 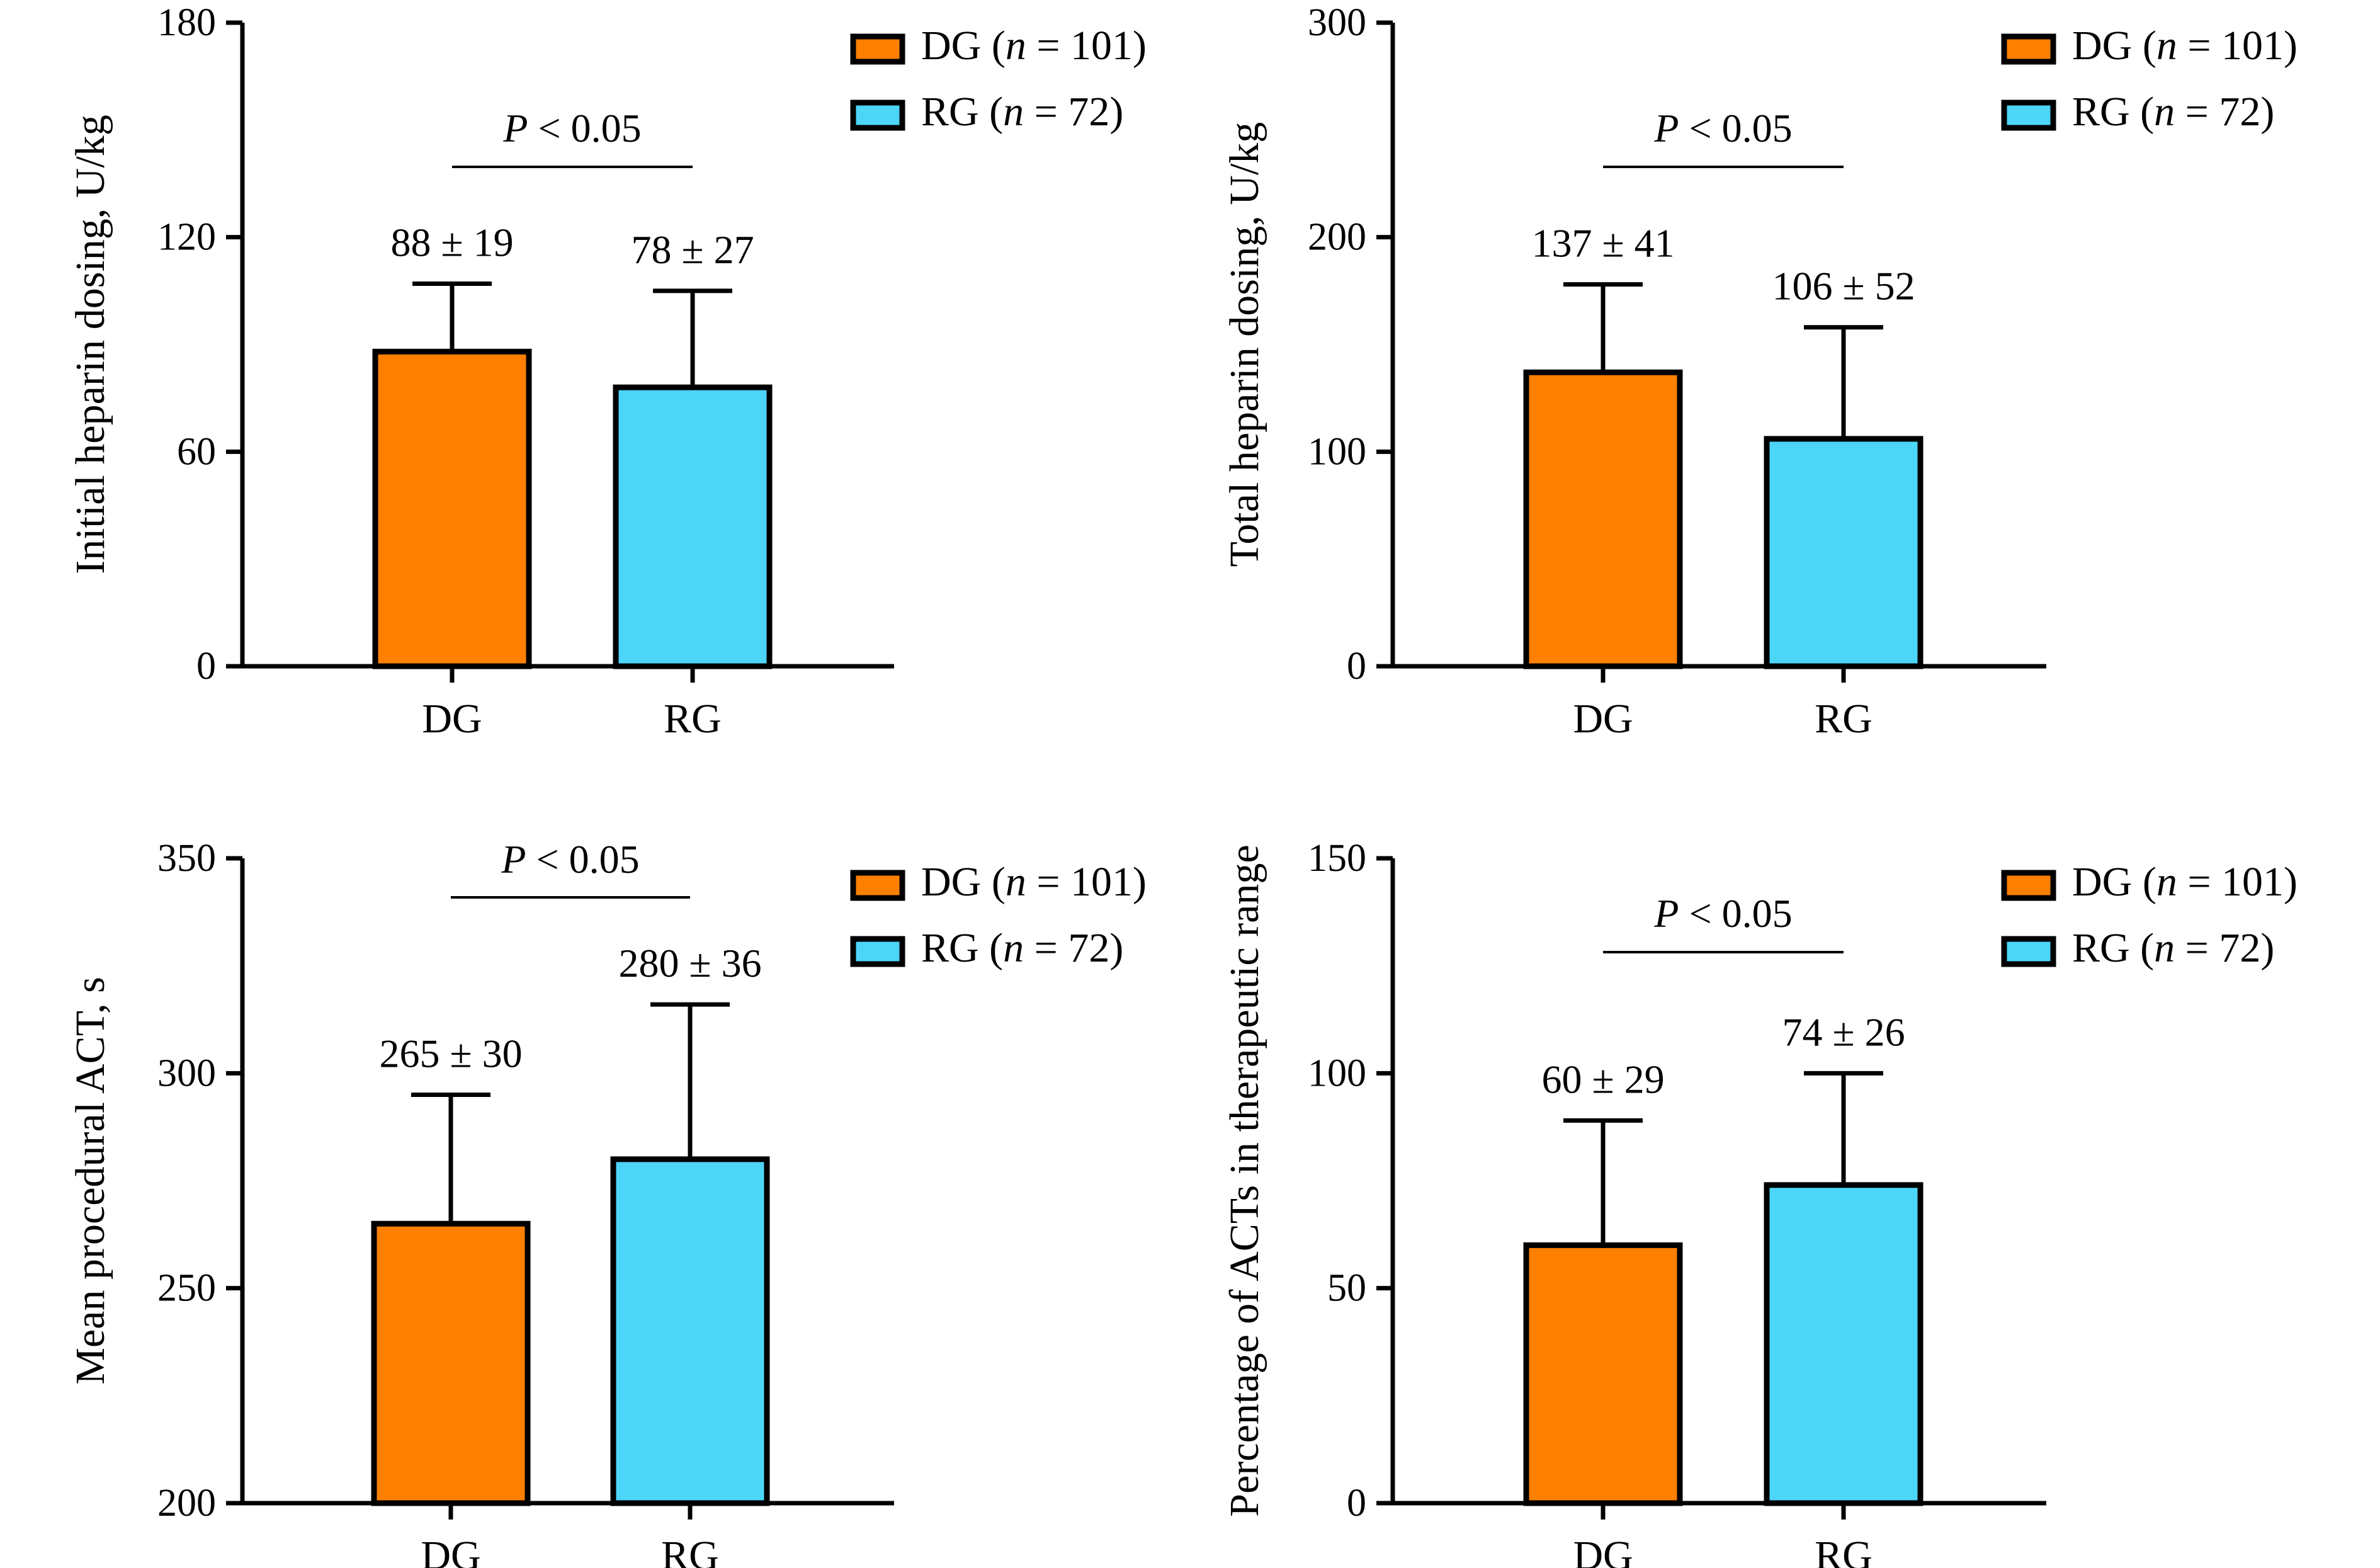 I want to click on data-label-dg: 88 ± 19, so click(x=451, y=242).